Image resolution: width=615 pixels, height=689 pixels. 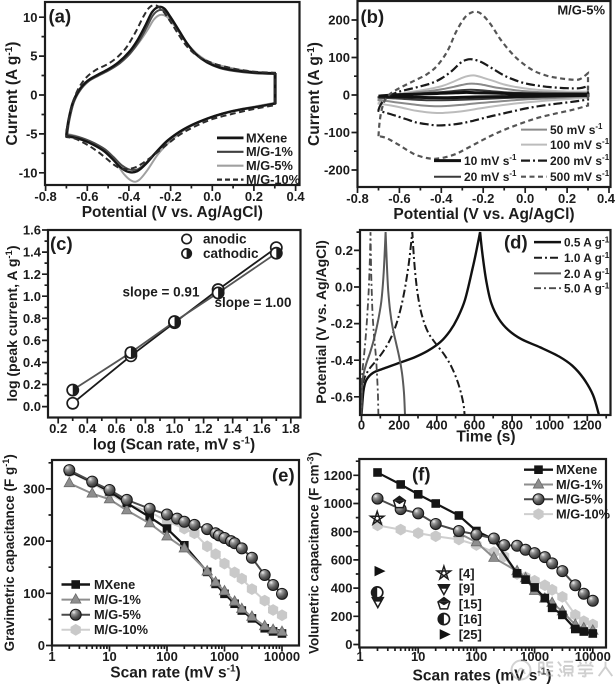 What do you see at coordinates (291, 428) in the screenshot?
I see `svg-text: 1.8` at bounding box center [291, 428].